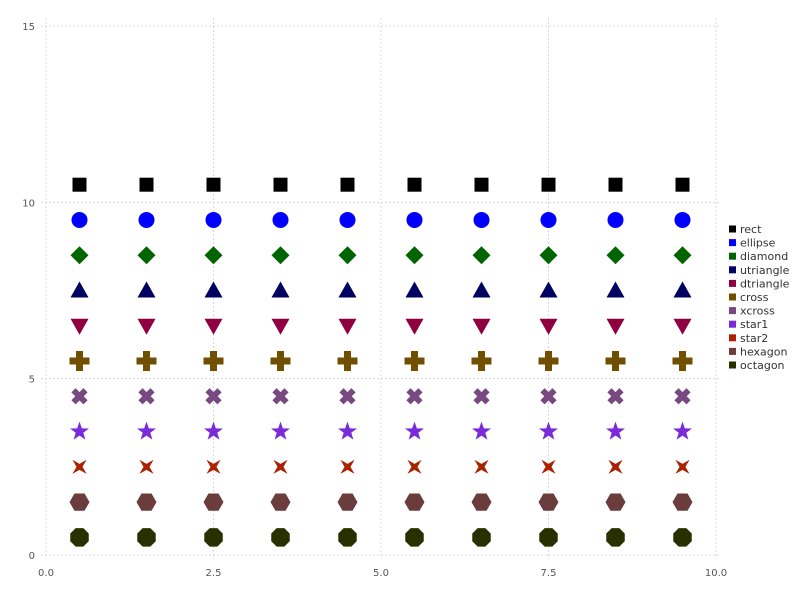 Image resolution: width=800 pixels, height=604 pixels. I want to click on legend-label: octagon, so click(762, 365).